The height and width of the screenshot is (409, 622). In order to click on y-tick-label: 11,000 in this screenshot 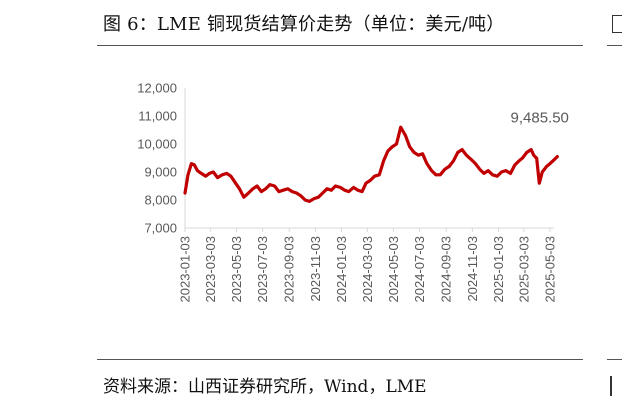, I will do `click(157, 116)`.